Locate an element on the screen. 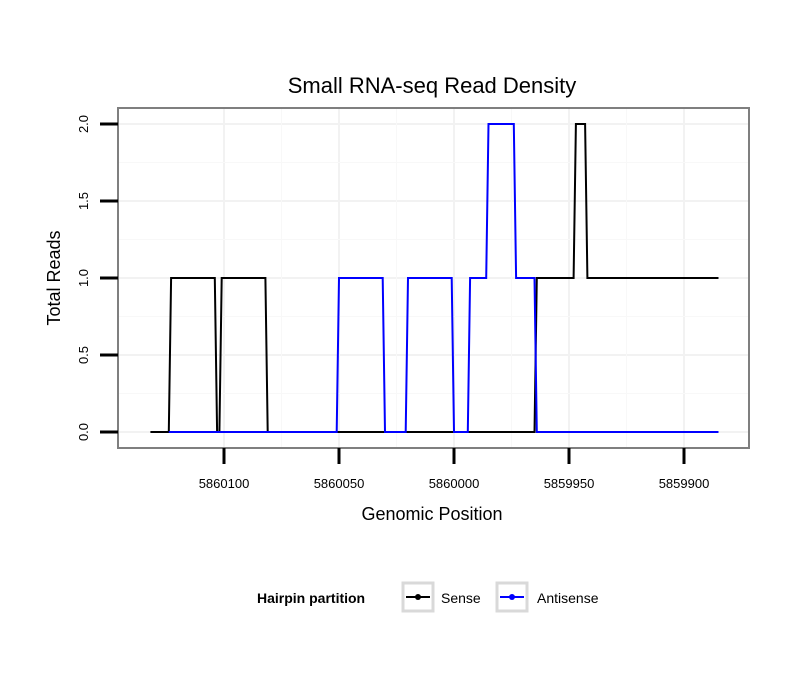  legend-point-antisense is located at coordinates (512, 597).